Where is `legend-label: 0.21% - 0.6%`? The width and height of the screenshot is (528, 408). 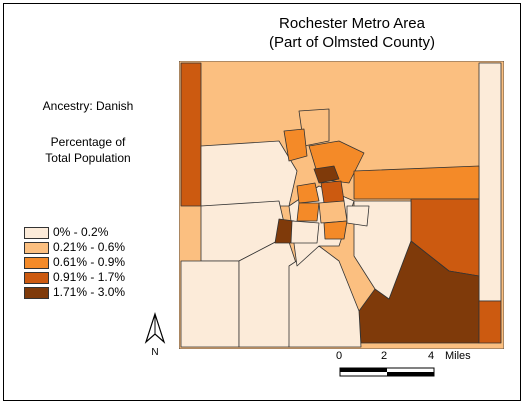 legend-label: 0.21% - 0.6% is located at coordinates (89, 247).